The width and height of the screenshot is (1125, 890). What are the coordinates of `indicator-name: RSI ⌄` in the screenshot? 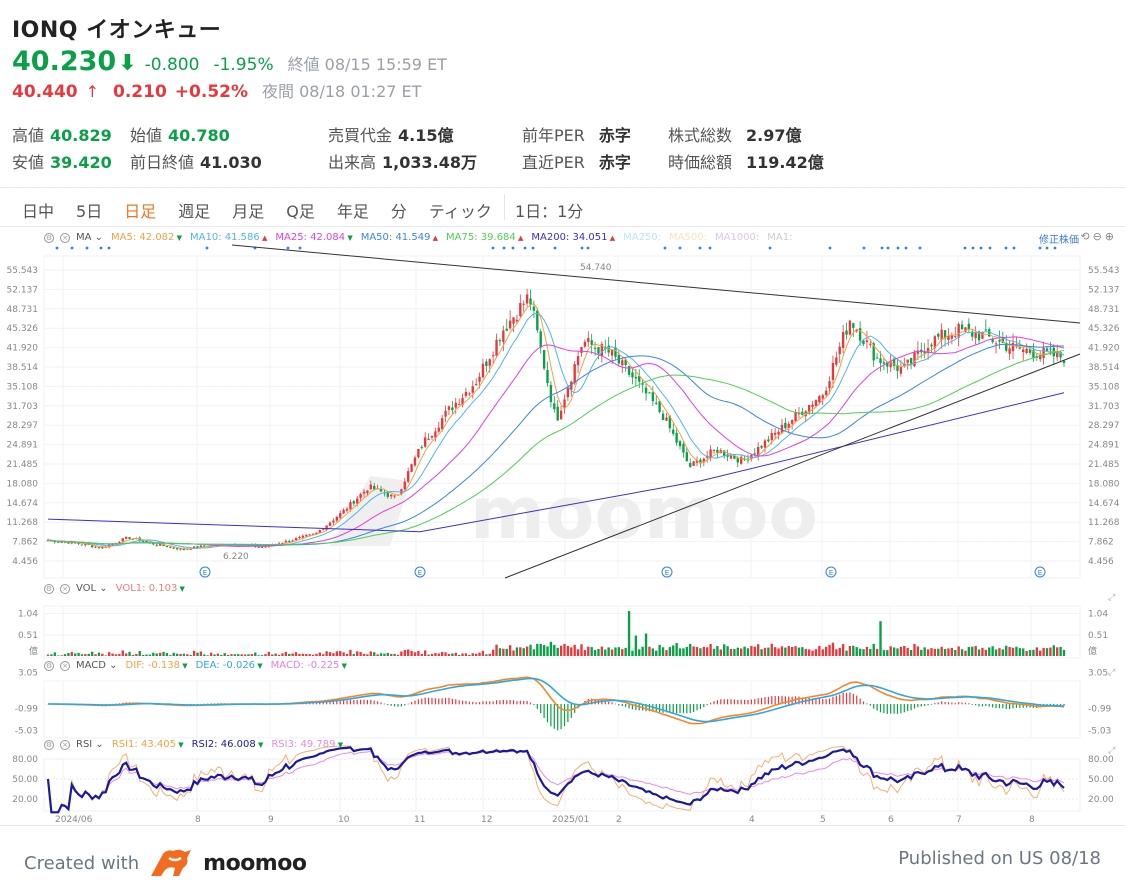 It's located at (90, 744).